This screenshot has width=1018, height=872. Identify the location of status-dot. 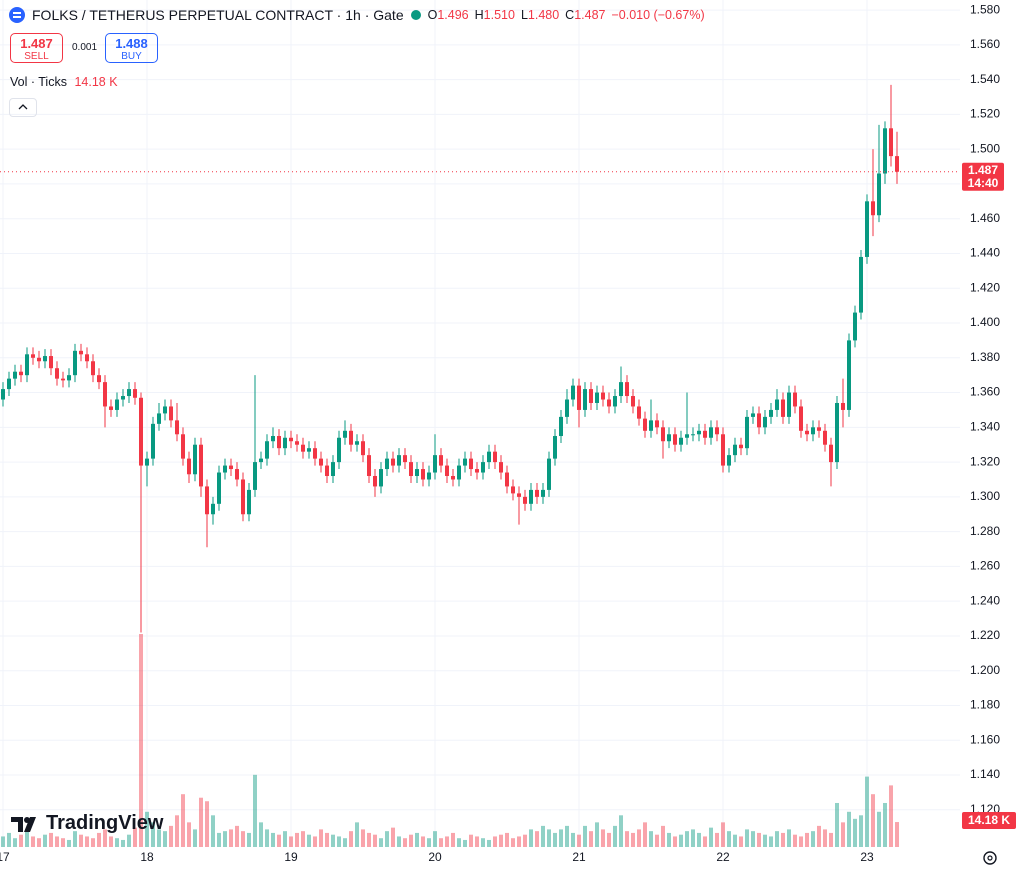
(415, 15).